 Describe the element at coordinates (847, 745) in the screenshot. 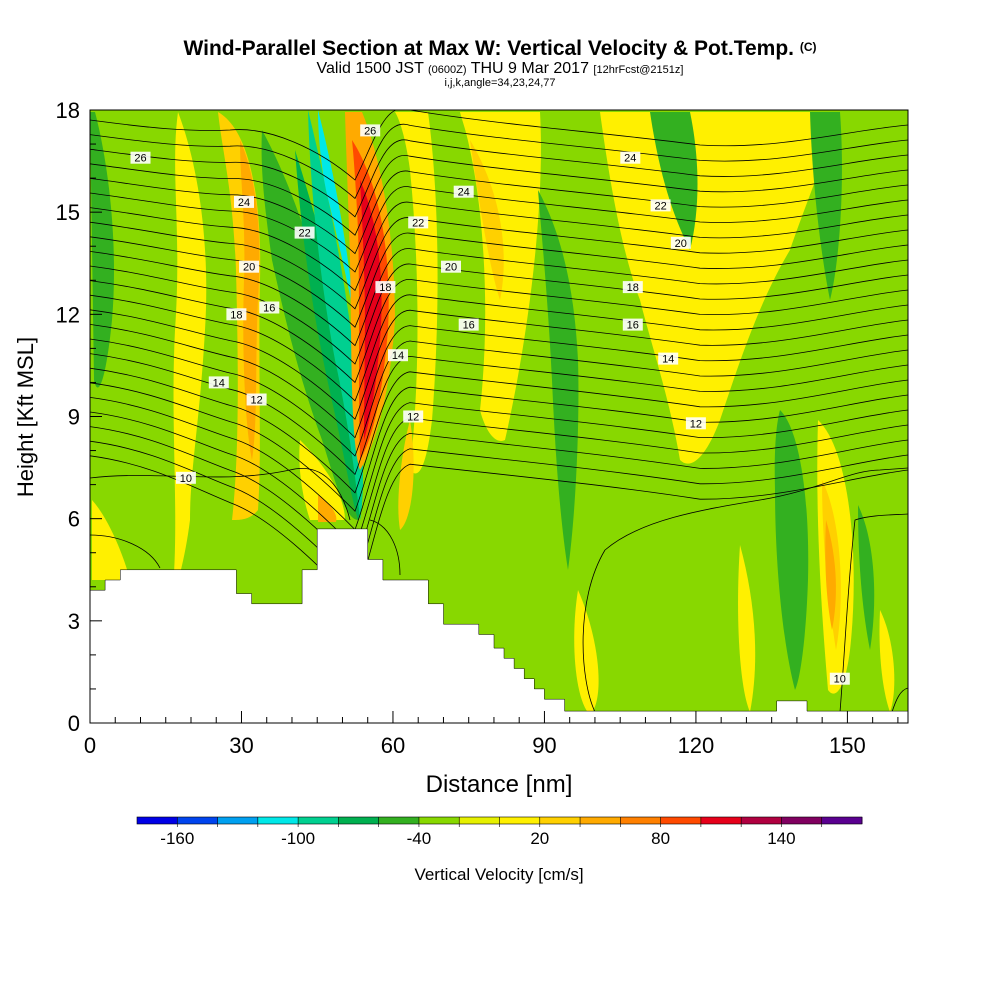

I see `x-tick-label: 150` at that location.